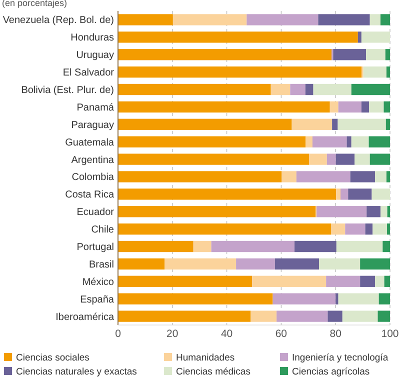  What do you see at coordinates (85, 317) in the screenshot?
I see `y-tick-label: Iberoamérica` at bounding box center [85, 317].